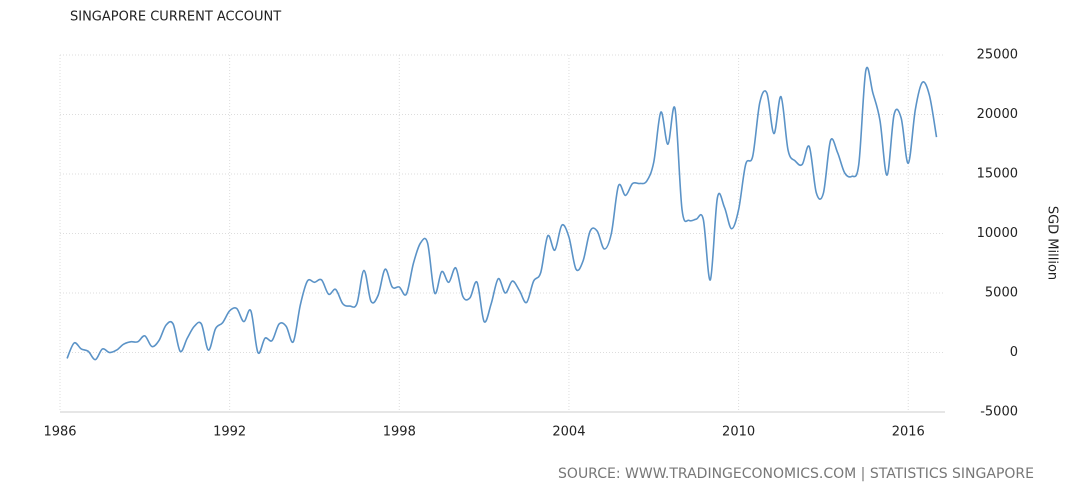 This screenshot has height=494, width=1090. Describe the element at coordinates (997, 174) in the screenshot. I see `y-tick-label: 15000` at that location.